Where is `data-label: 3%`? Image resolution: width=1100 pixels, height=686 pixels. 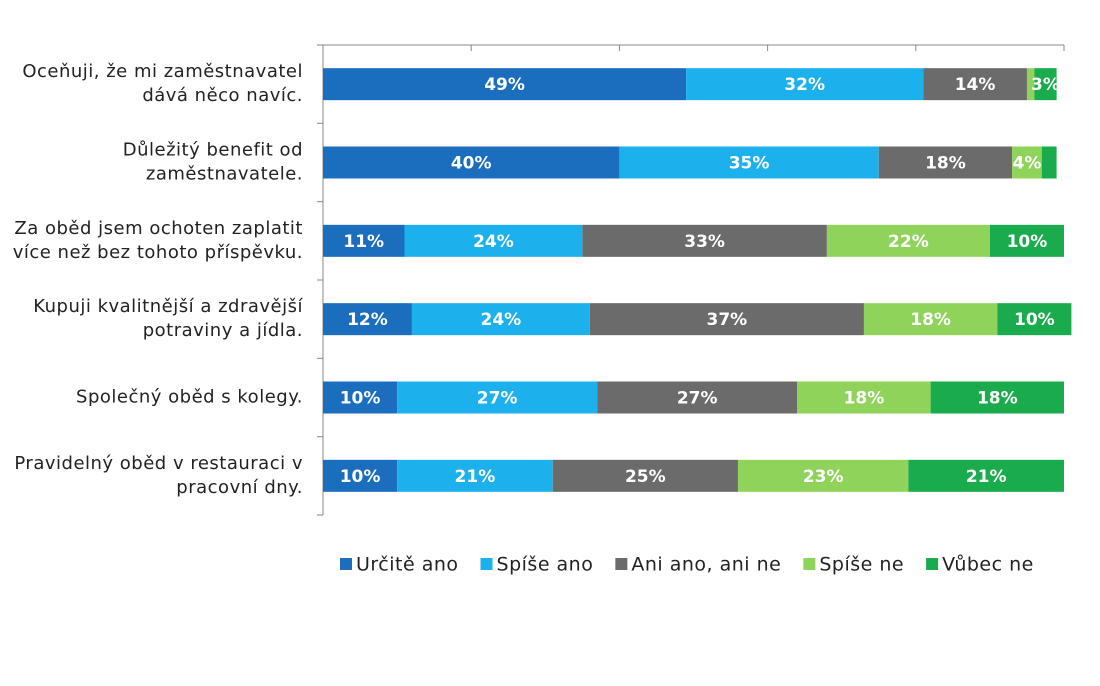 data-label: 3% is located at coordinates (1045, 85).